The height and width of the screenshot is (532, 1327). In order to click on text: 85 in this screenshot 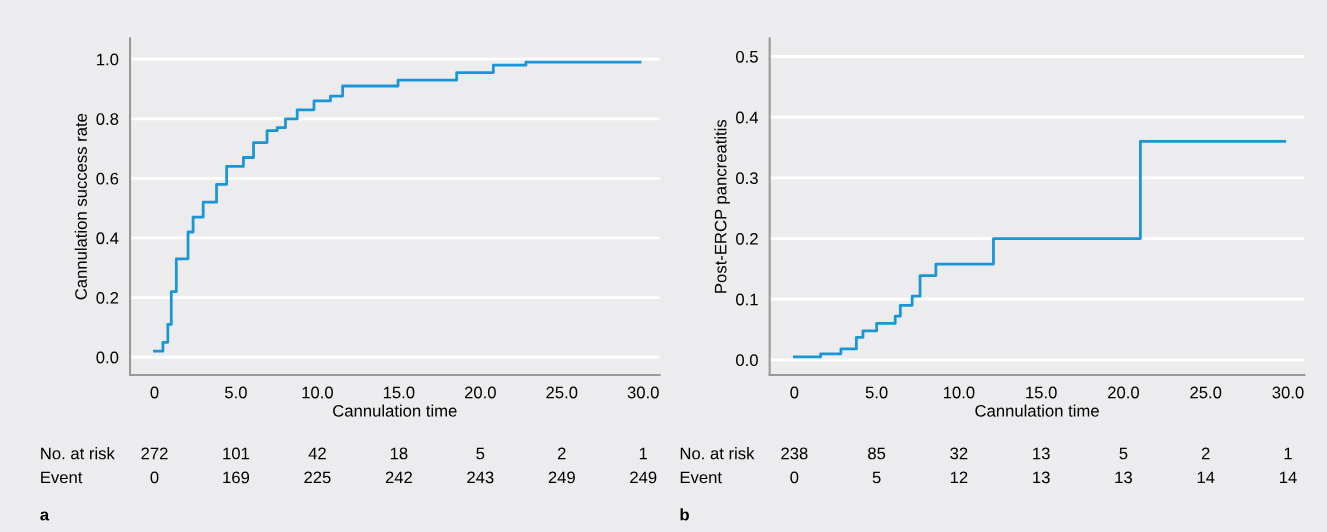, I will do `click(877, 453)`.